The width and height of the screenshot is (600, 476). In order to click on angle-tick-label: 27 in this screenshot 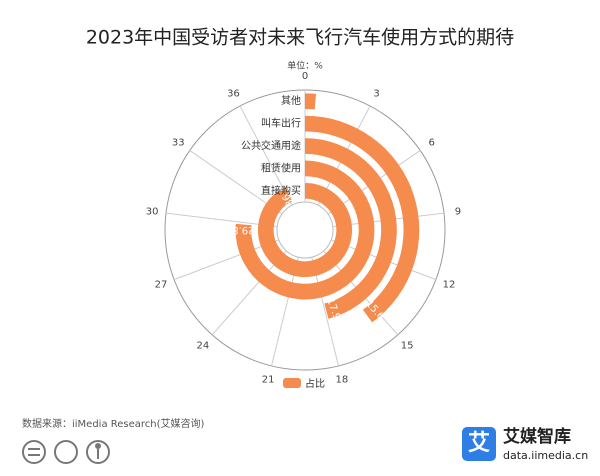, I will do `click(161, 285)`.